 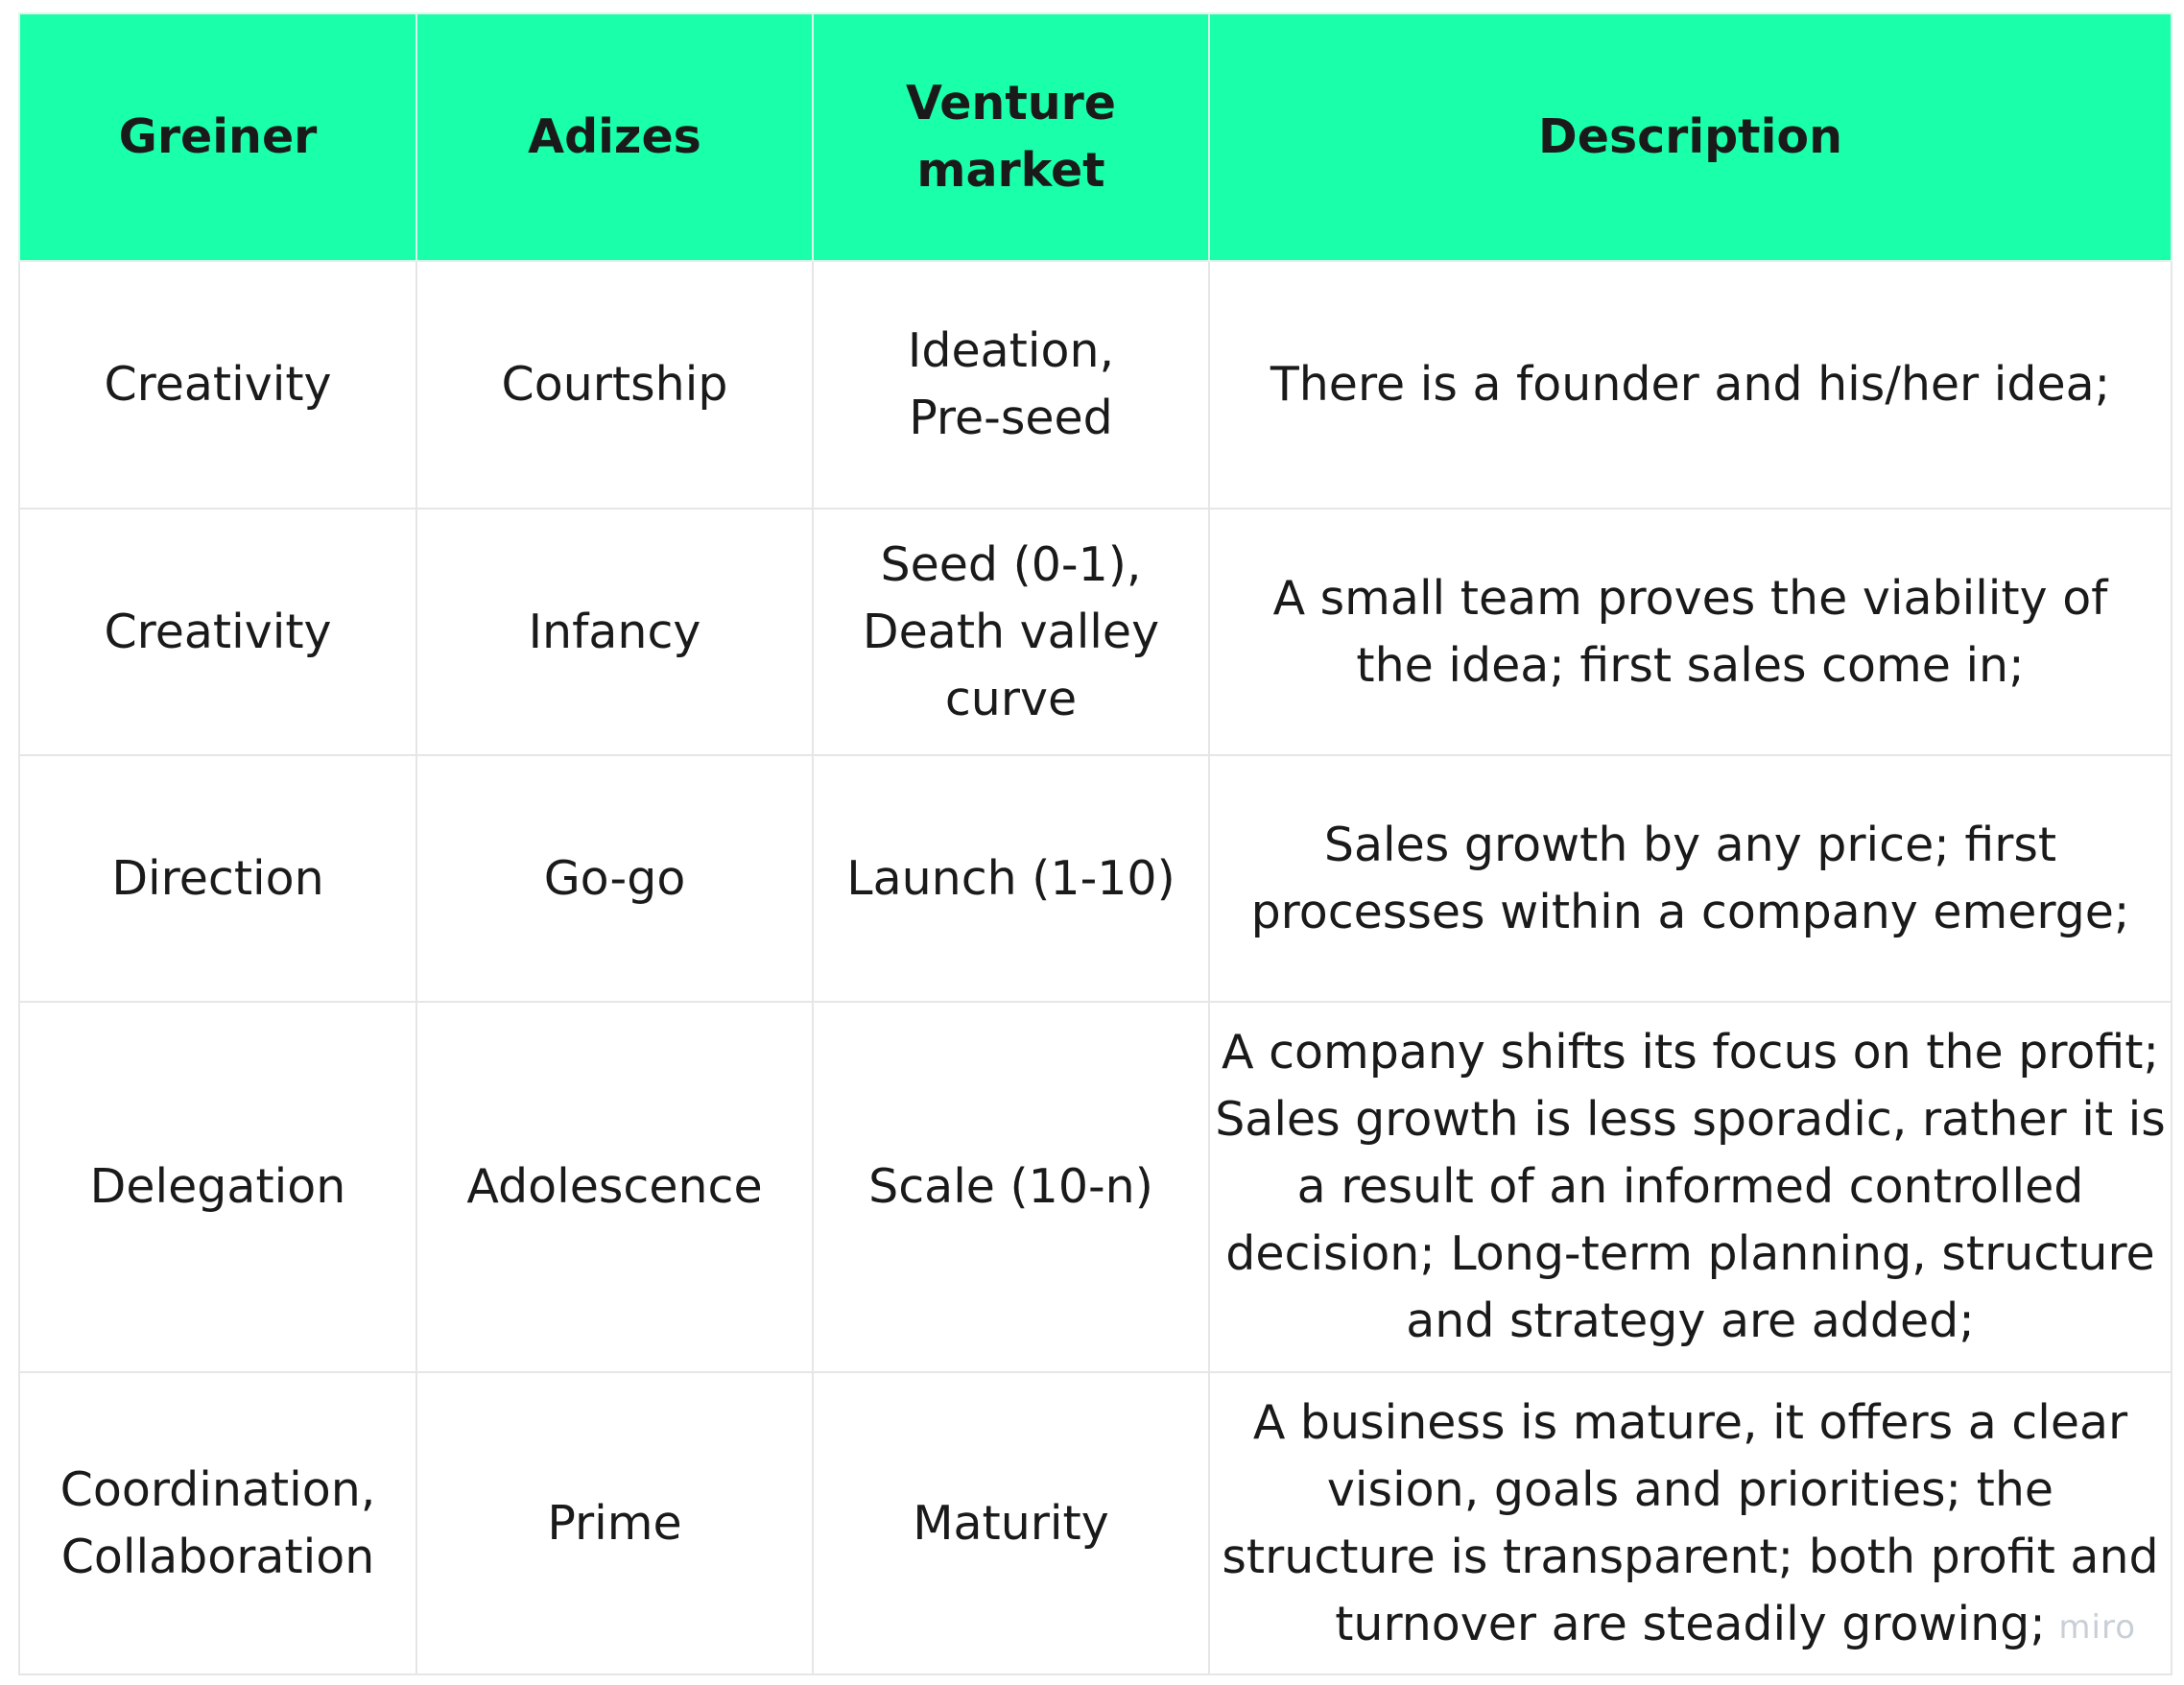 I want to click on miro-watermark: miro, so click(x=2097, y=1627).